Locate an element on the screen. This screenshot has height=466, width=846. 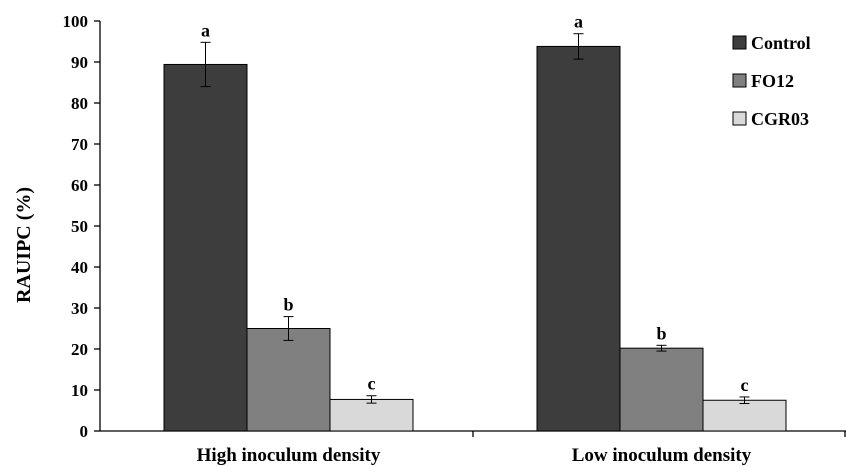
y-tick-label: 20 is located at coordinates (79, 349).